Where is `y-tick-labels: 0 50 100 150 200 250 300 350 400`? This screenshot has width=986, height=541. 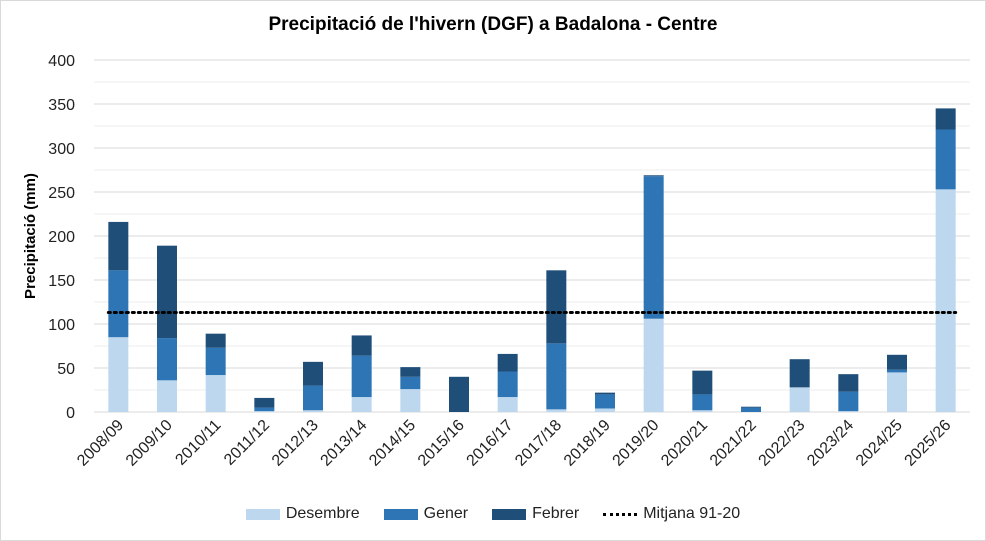 y-tick-labels: 0 50 100 150 200 250 300 350 400 is located at coordinates (61, 237).